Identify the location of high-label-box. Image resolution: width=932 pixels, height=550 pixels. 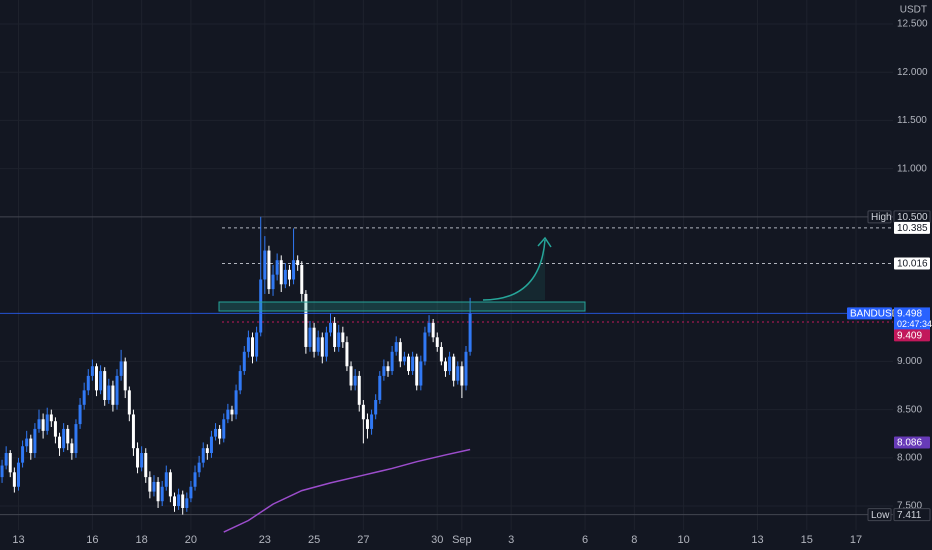
(879, 217).